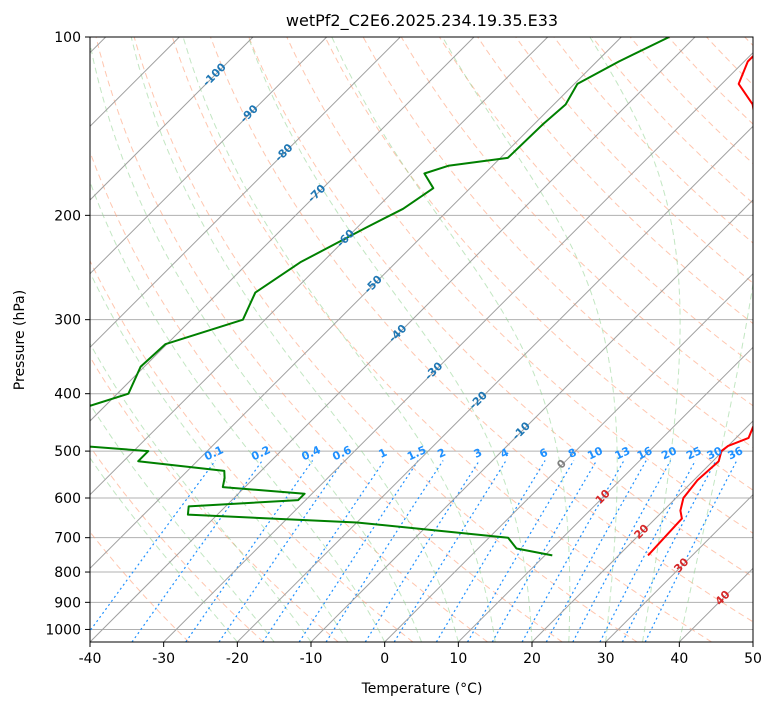  I want to click on mixing-ratio-label: 20, so click(669, 453).